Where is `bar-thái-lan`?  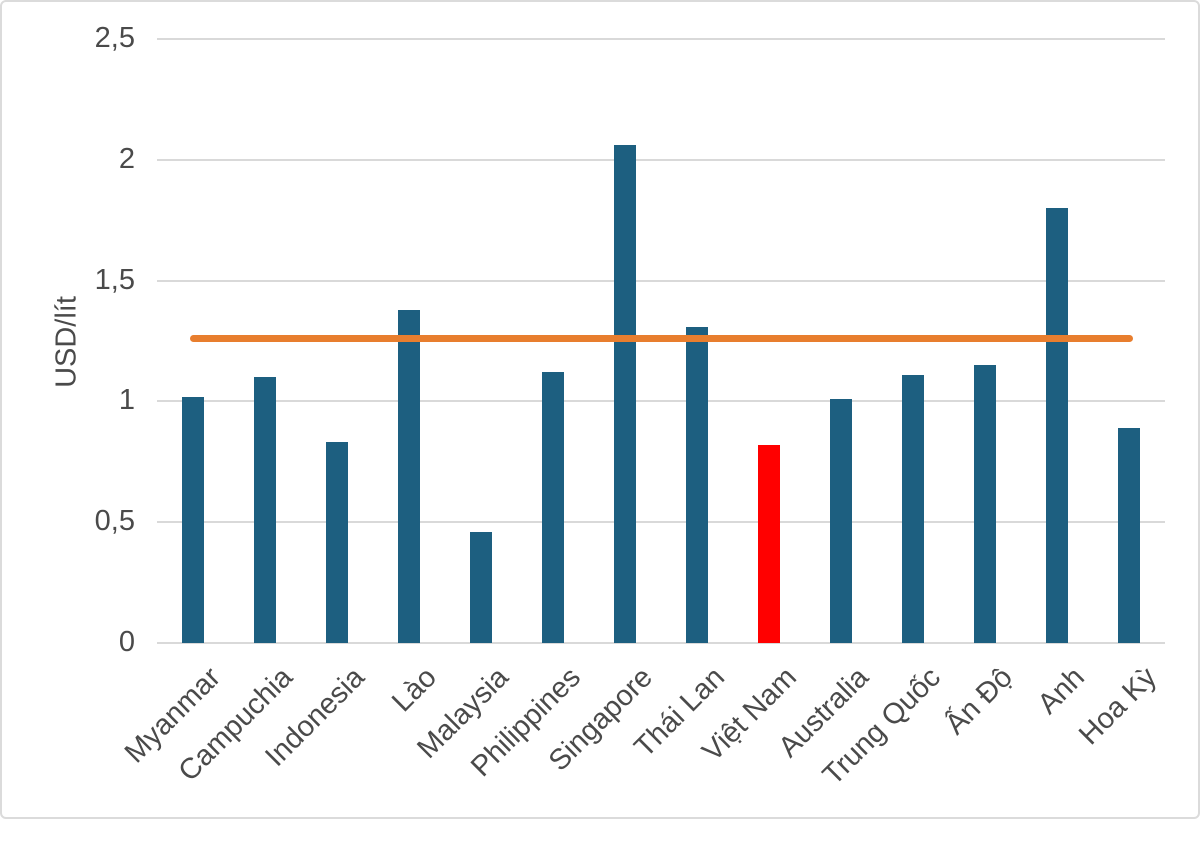
bar-thái-lan is located at coordinates (697, 484).